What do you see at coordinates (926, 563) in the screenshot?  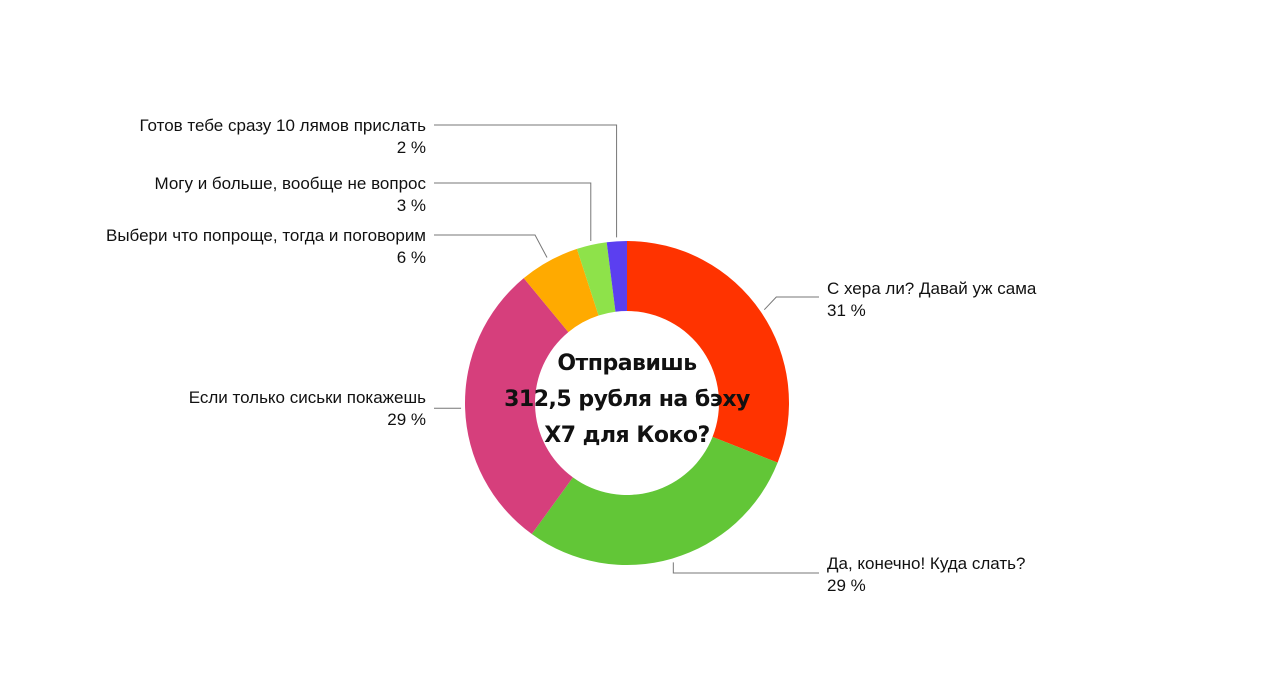 I see `slice-label-2: Да, конечно! Куда слать?` at bounding box center [926, 563].